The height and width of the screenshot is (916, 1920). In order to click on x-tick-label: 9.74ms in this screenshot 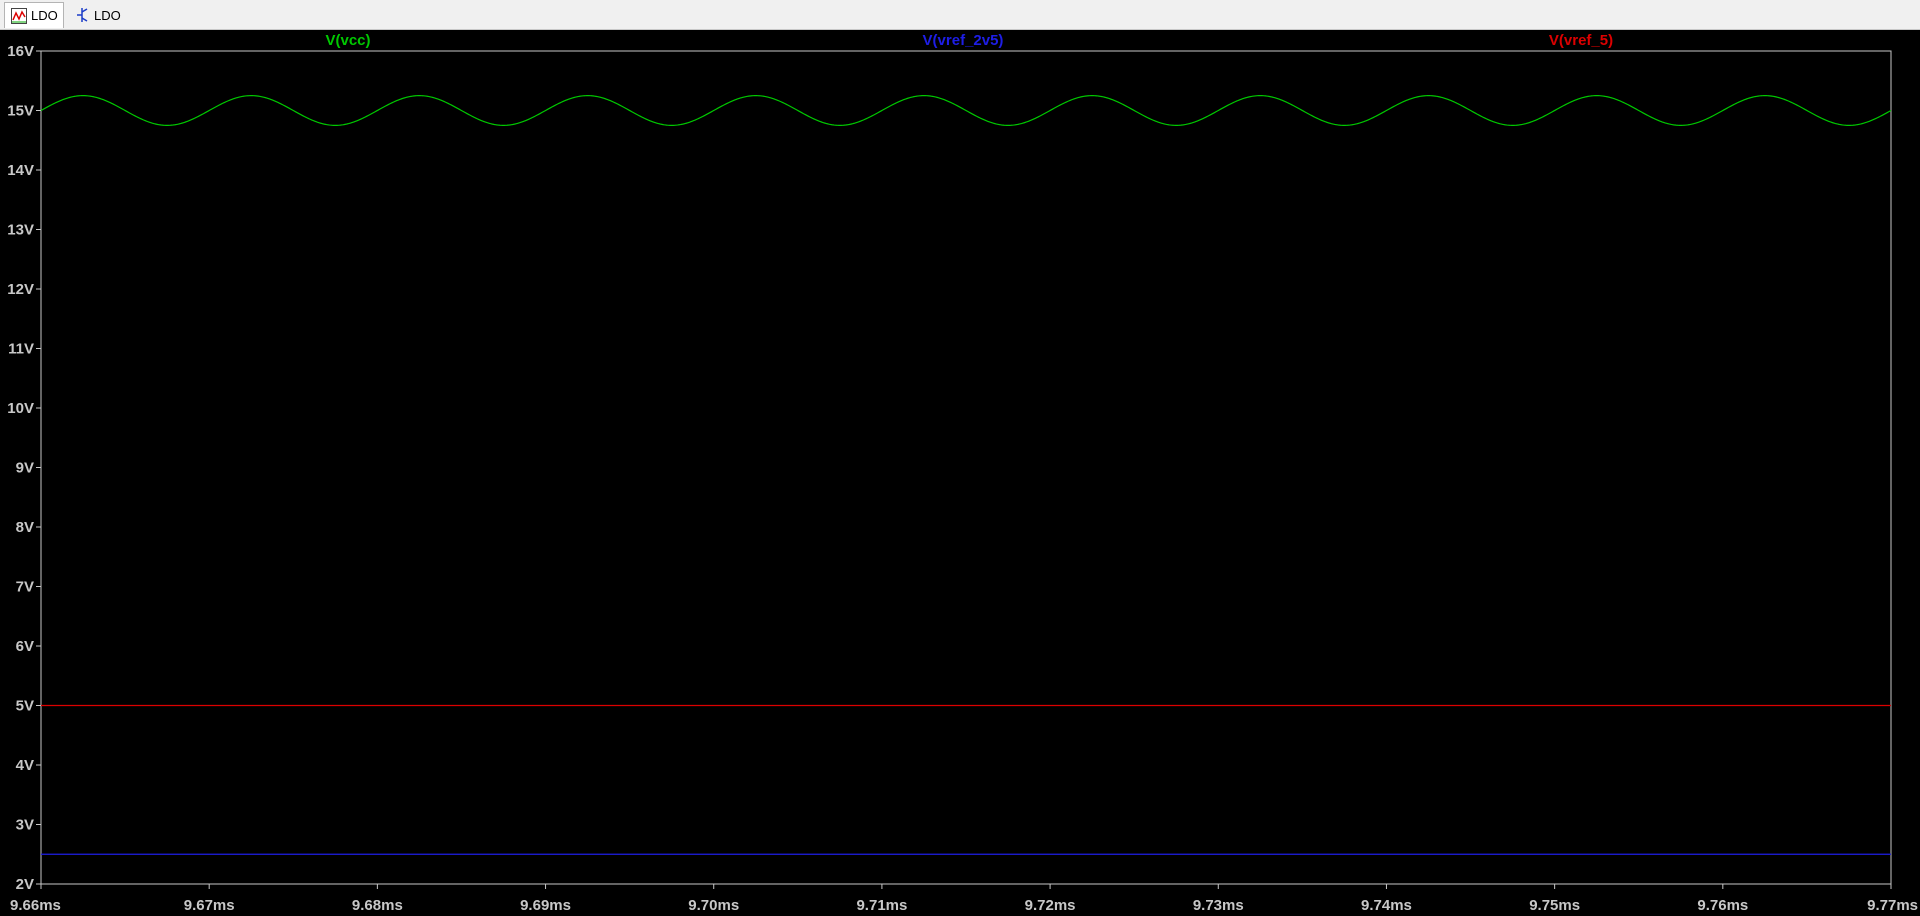, I will do `click(1386, 905)`.